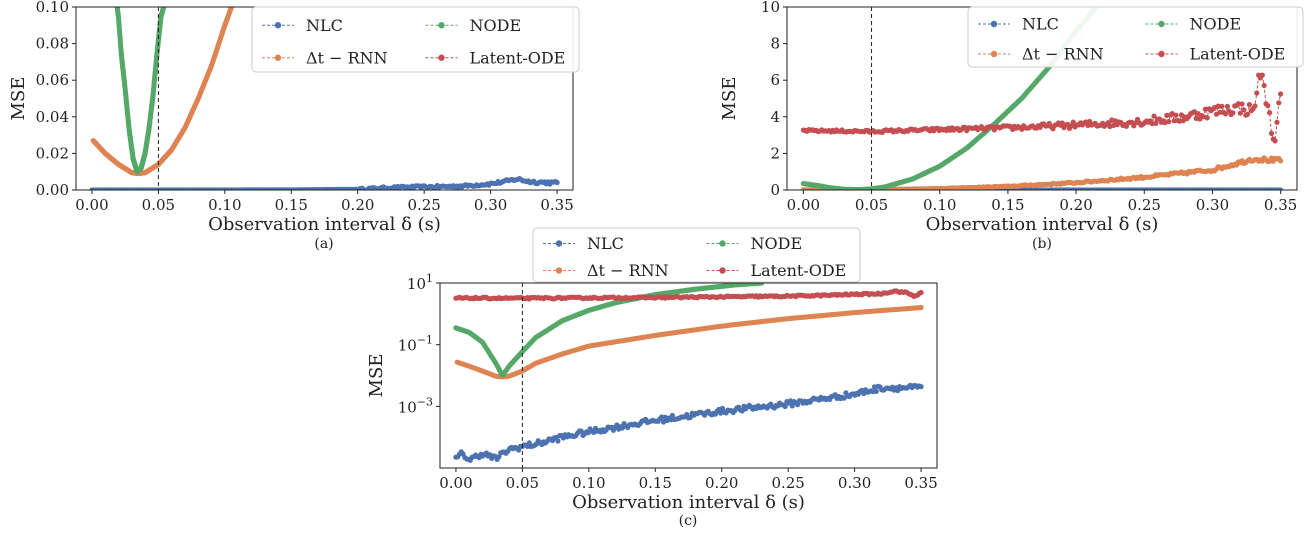 The width and height of the screenshot is (1312, 539). I want to click on legend-label: Latent-ODE, so click(799, 270).